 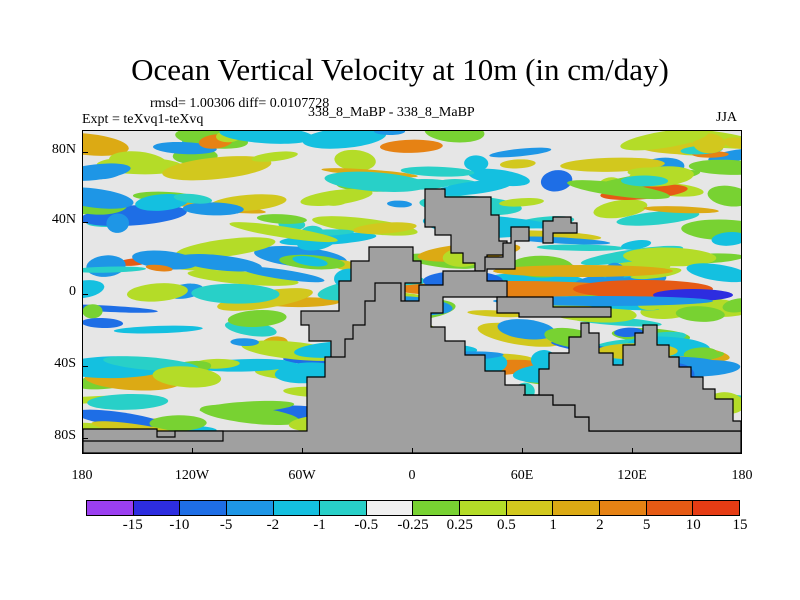 I want to click on colorbar-label: 2, so click(x=600, y=525).